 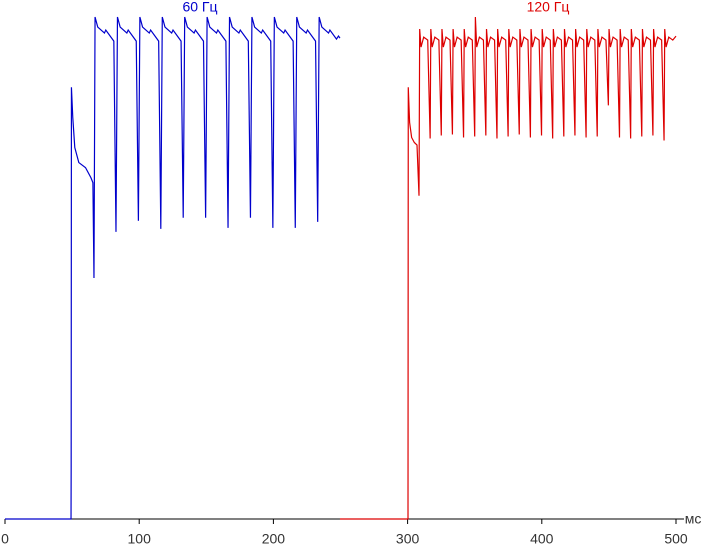 What do you see at coordinates (676, 539) in the screenshot?
I see `x-tick-label: 500` at bounding box center [676, 539].